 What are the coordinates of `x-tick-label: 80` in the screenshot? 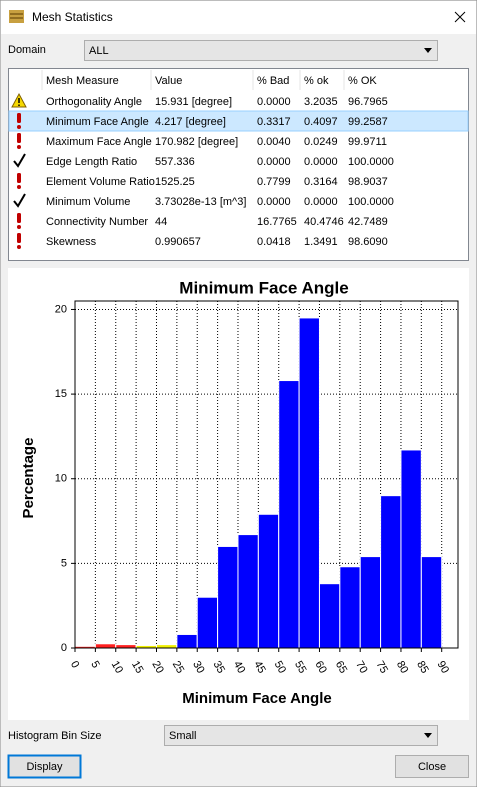 It's located at (402, 667).